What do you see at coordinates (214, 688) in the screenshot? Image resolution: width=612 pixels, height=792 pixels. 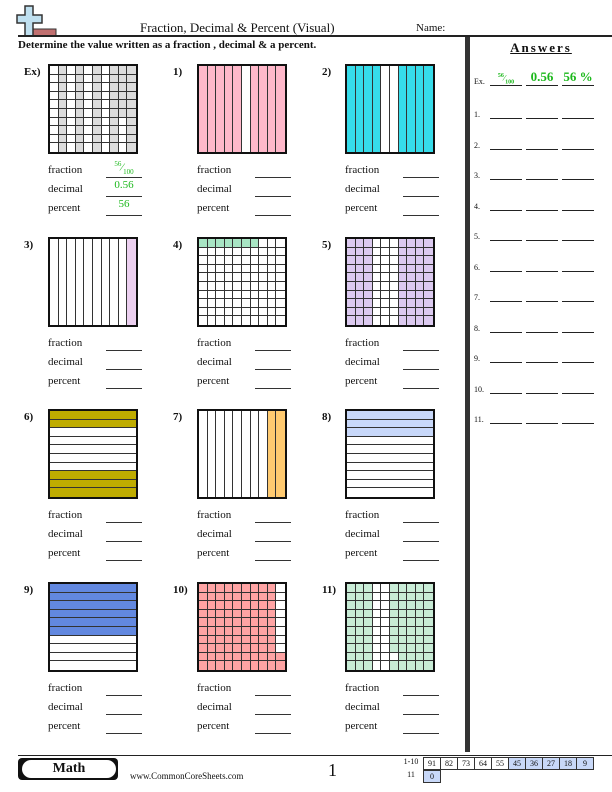 I see `fraction-label: fraction` at bounding box center [214, 688].